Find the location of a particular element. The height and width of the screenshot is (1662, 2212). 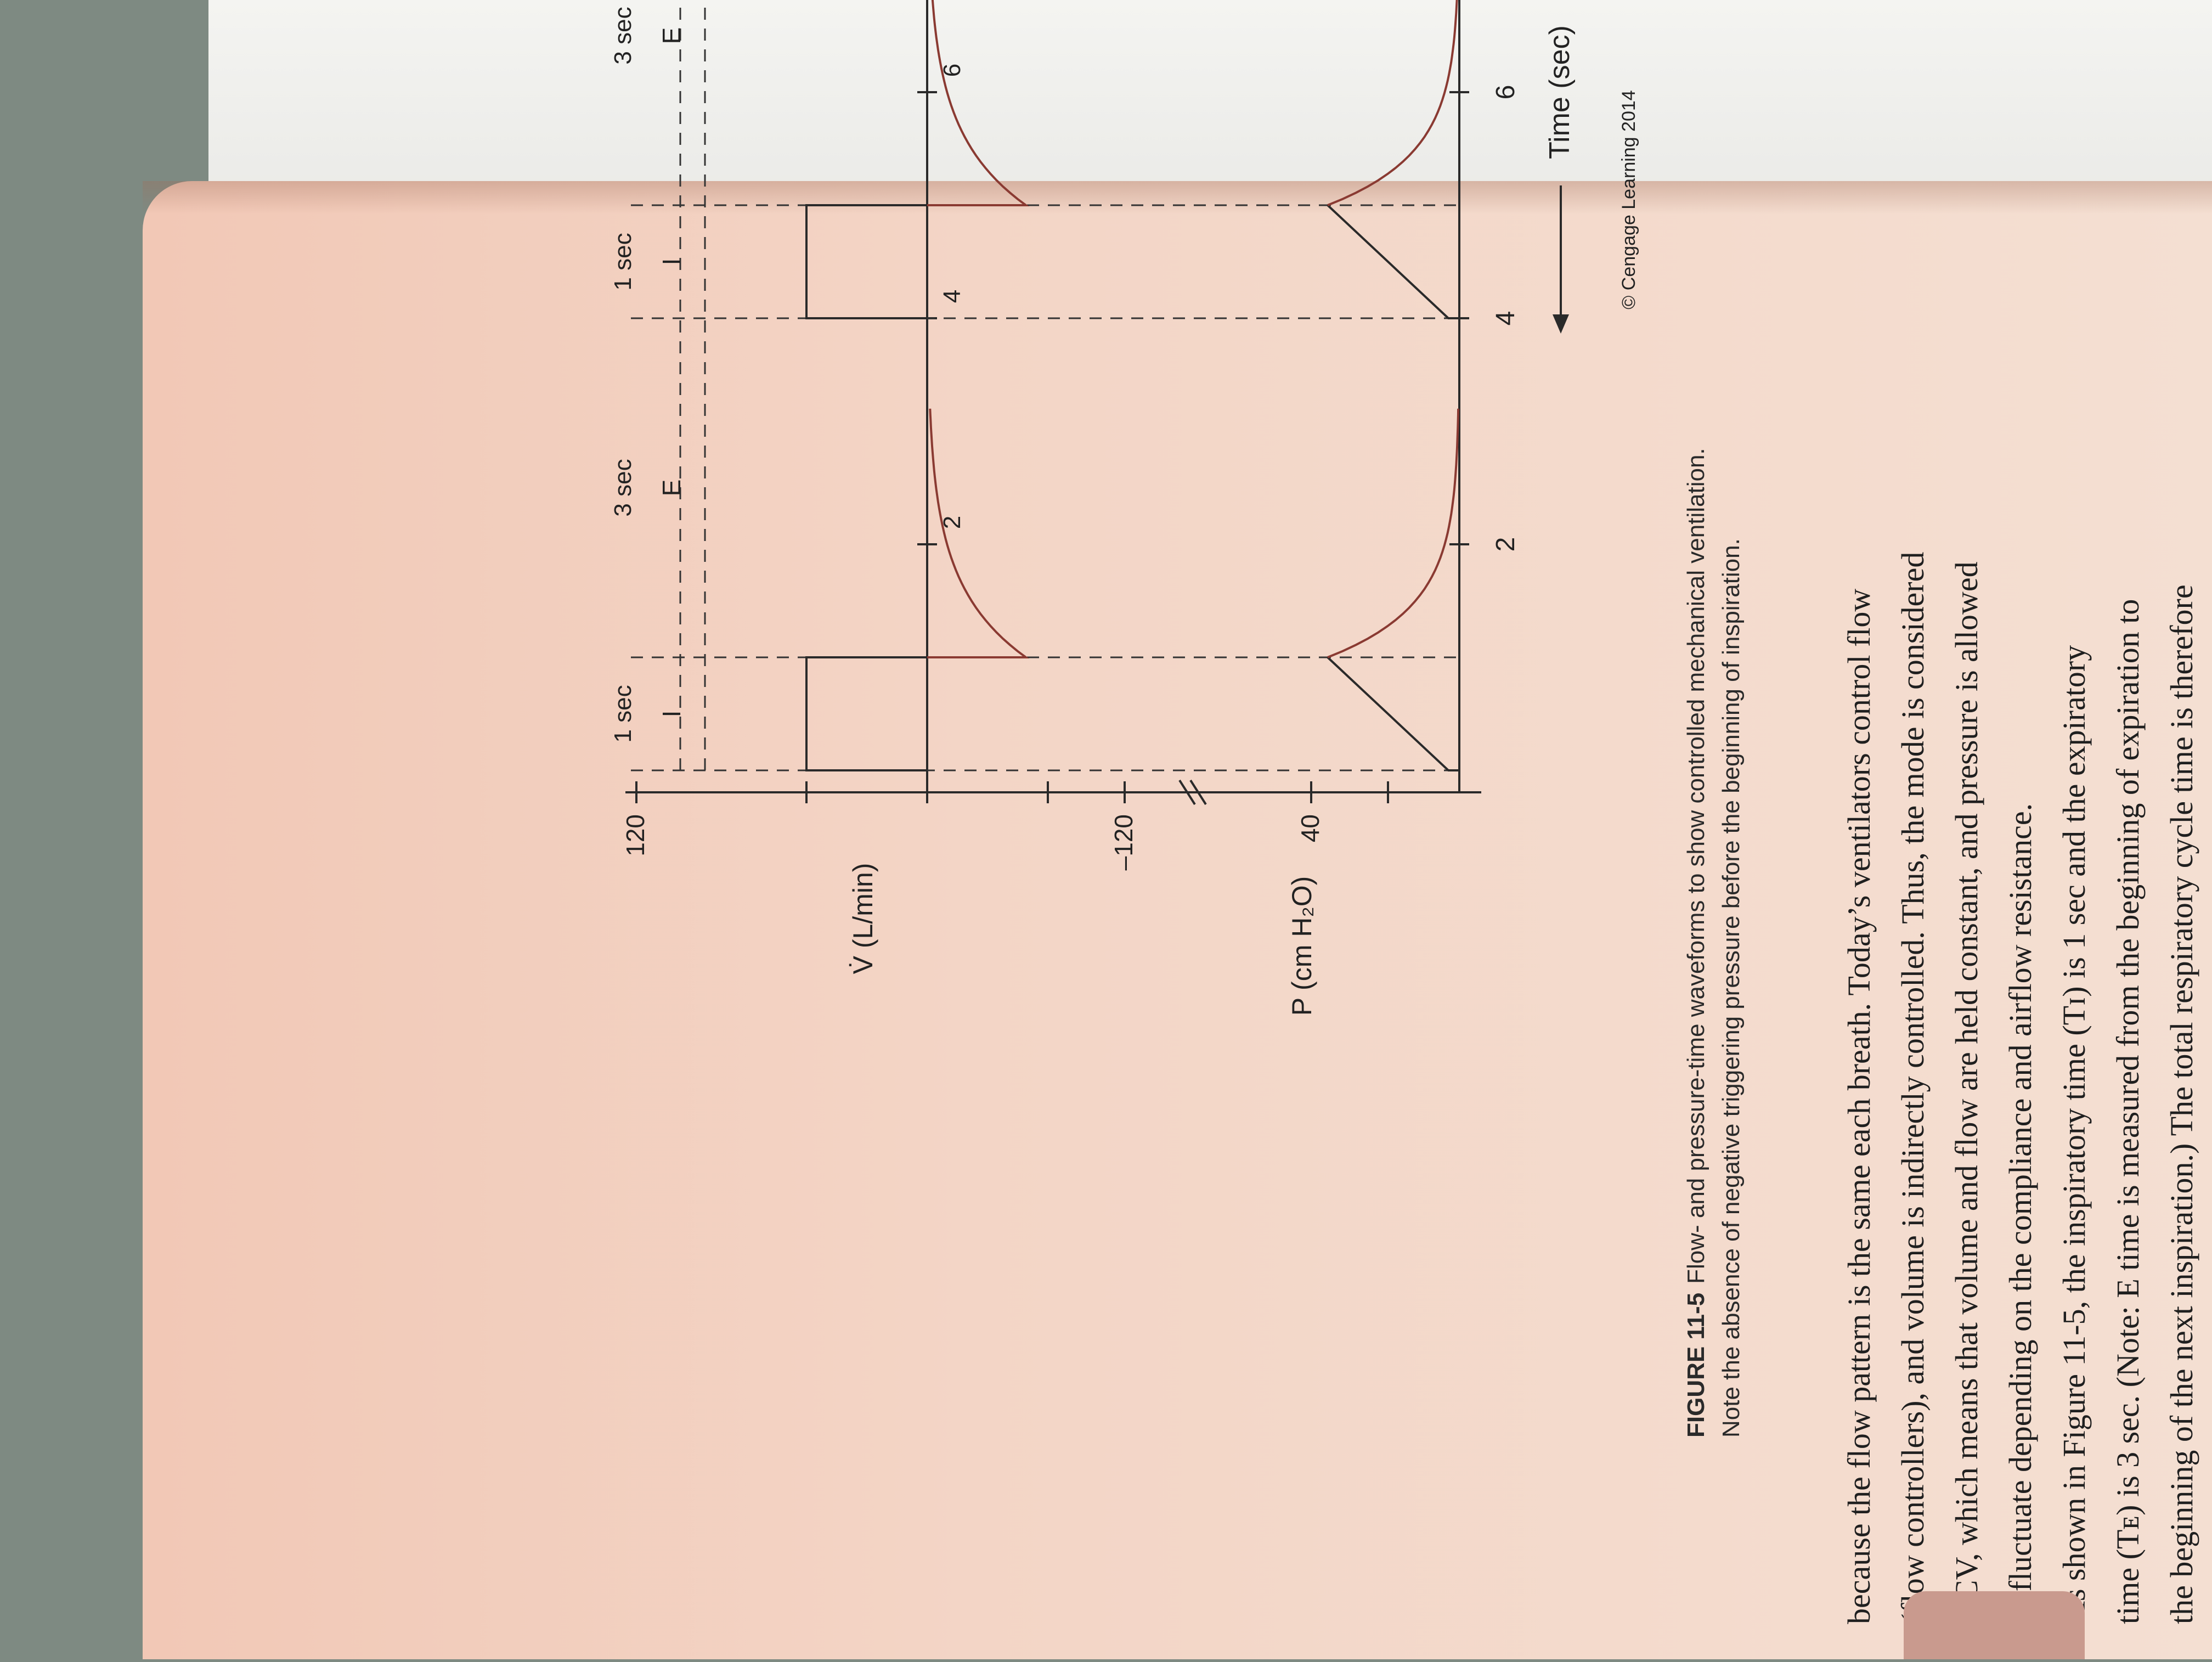

page-tab-marker is located at coordinates (1995, 1625).